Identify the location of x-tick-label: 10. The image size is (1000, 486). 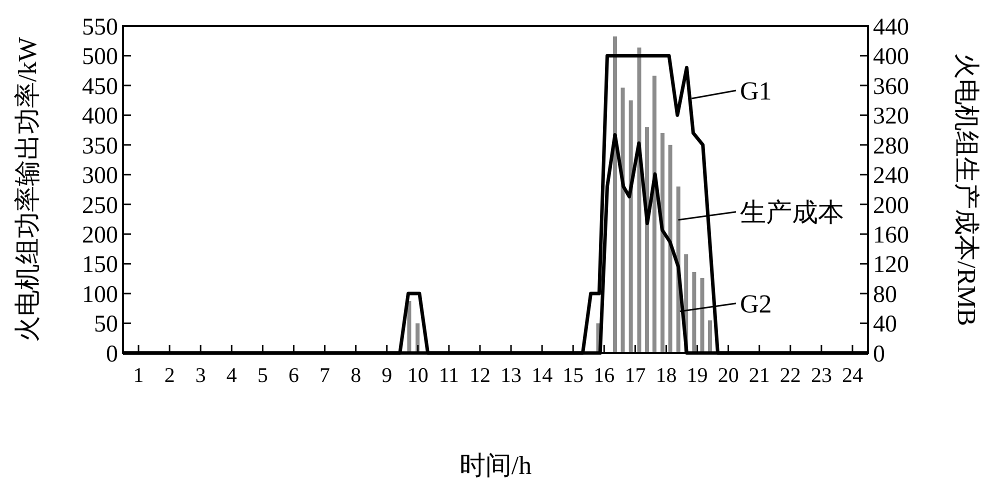
(417, 375).